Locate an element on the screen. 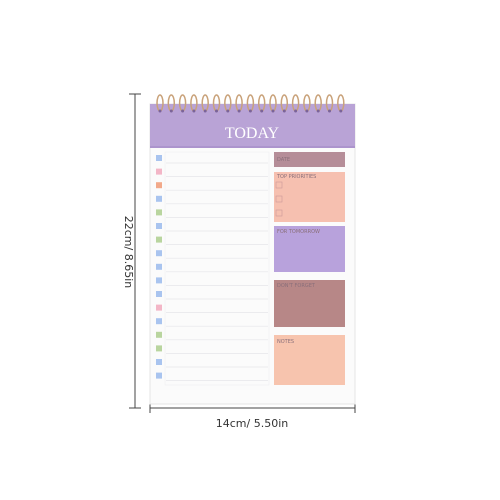 The height and width of the screenshot is (500, 500). tomorrow-box is located at coordinates (309, 249).